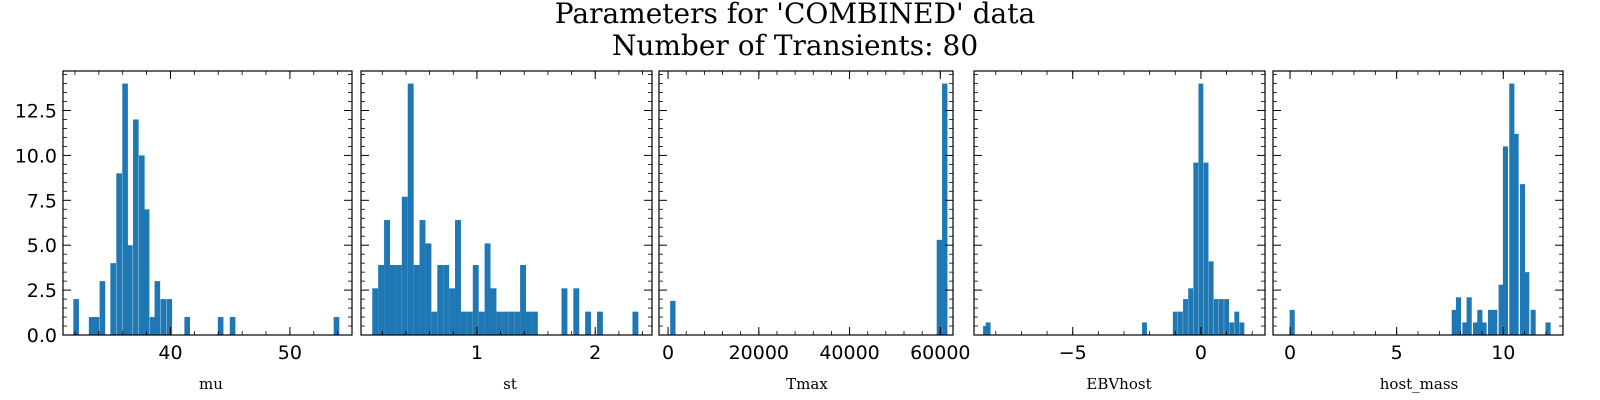  Describe the element at coordinates (595, 353) in the screenshot. I see `panel-st-xtick-label-1: 2` at that location.